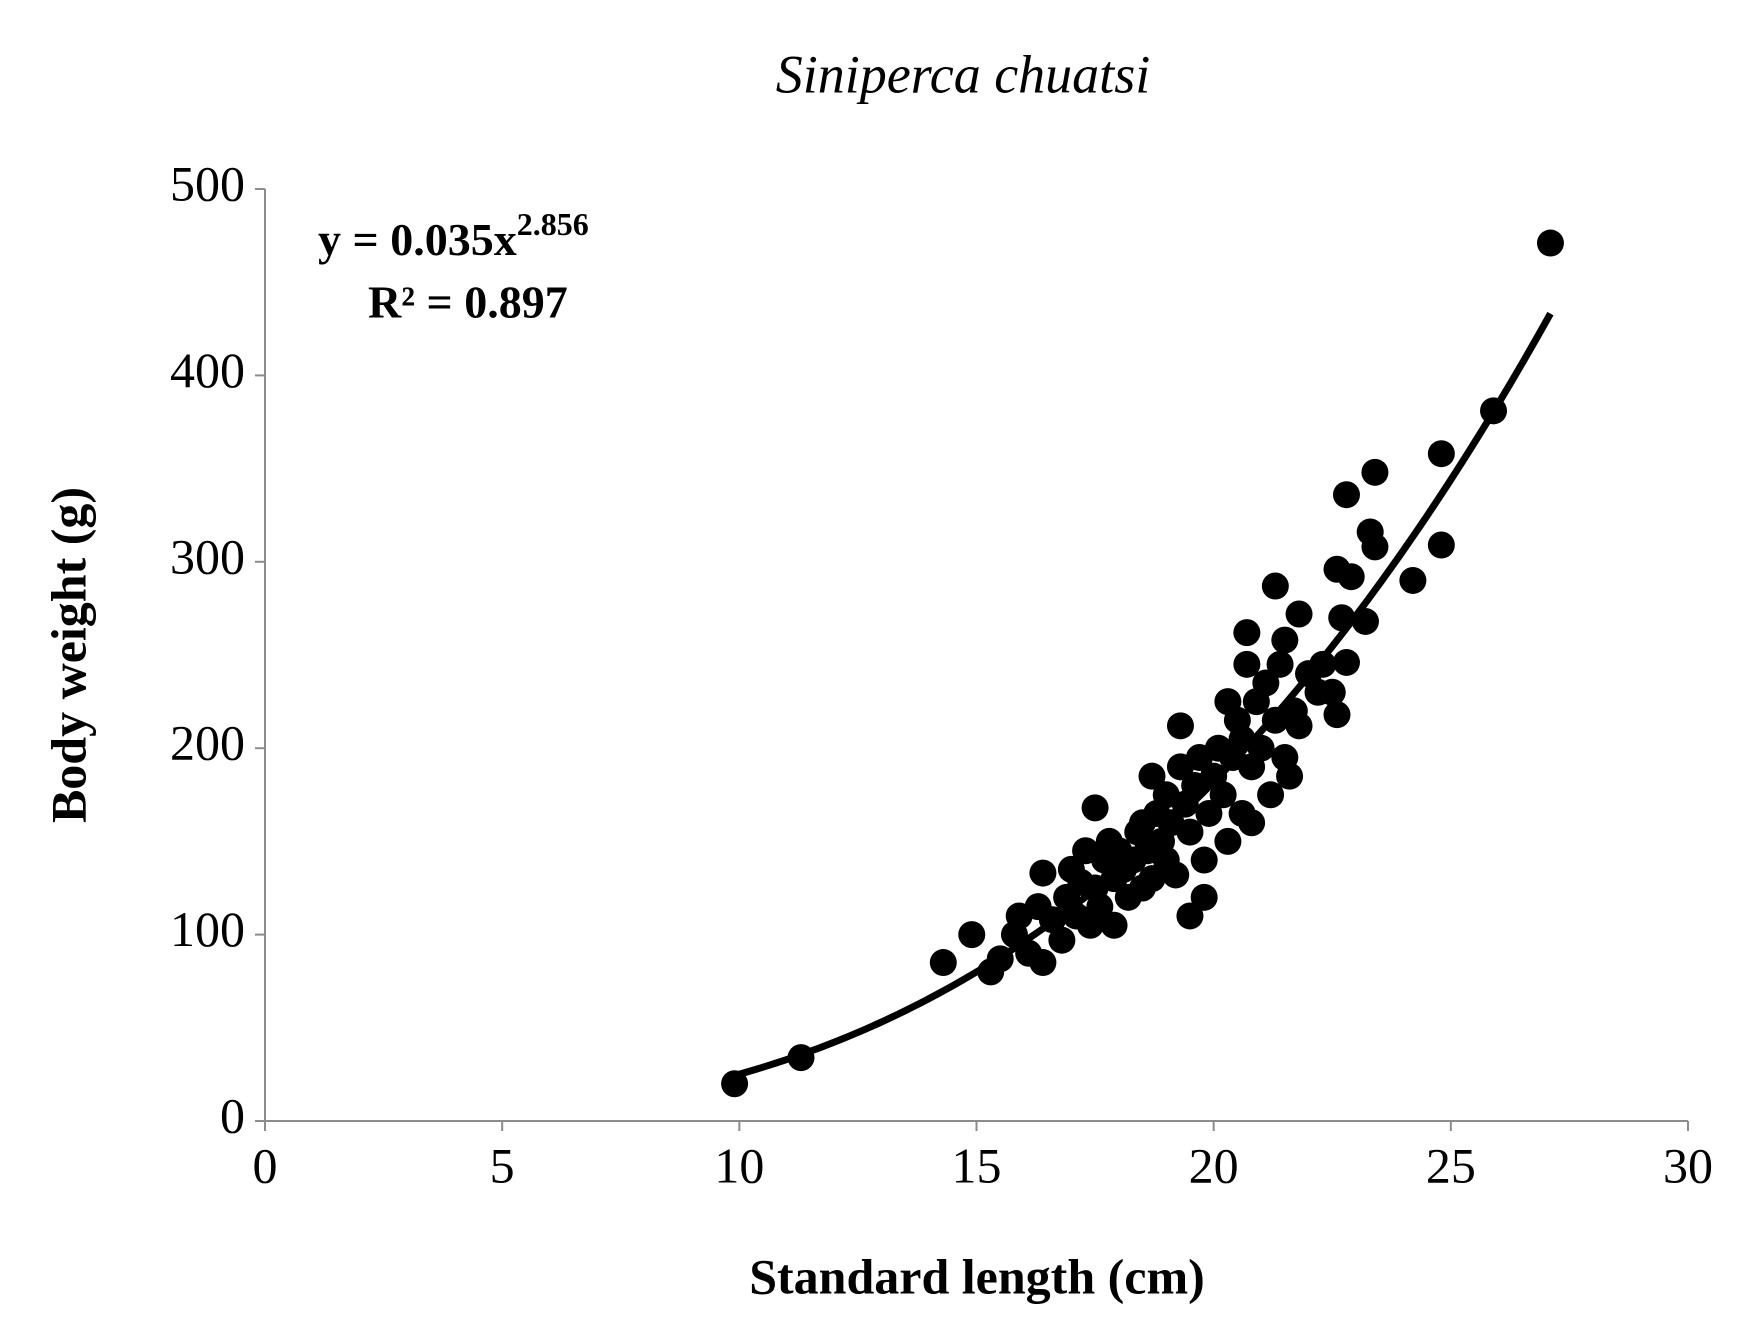 The image size is (1759, 1340). Describe the element at coordinates (1688, 1165) in the screenshot. I see `x-tick-label: 30` at that location.